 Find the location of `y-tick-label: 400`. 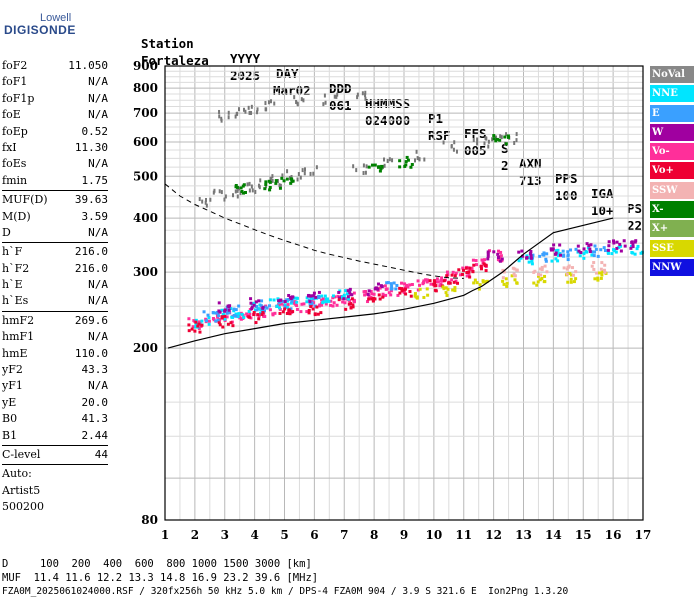

y-tick-label: 400 is located at coordinates (145, 218).